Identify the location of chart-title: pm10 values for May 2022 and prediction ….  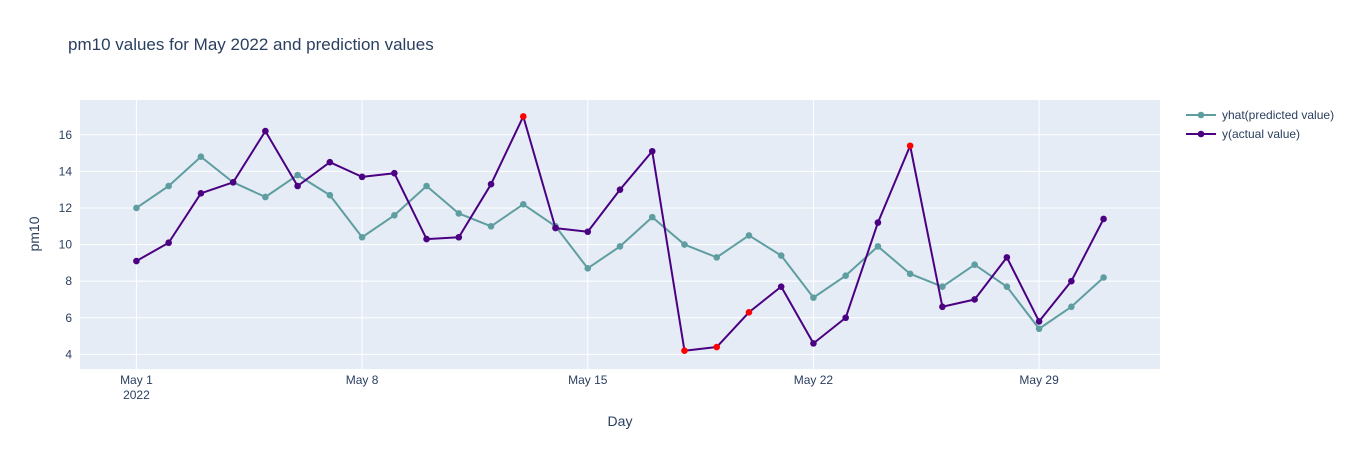
(251, 44).